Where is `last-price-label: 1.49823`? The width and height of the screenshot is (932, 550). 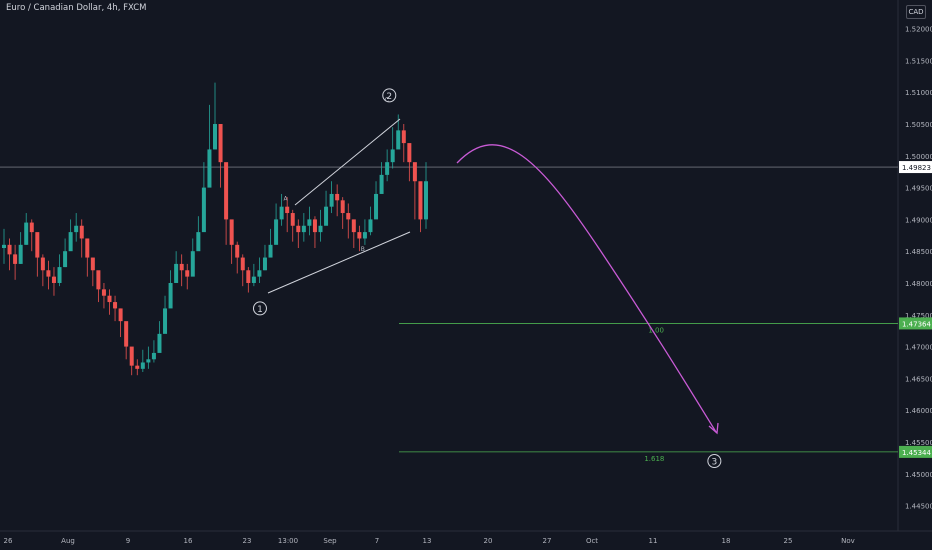 last-price-label: 1.49823 is located at coordinates (916, 168).